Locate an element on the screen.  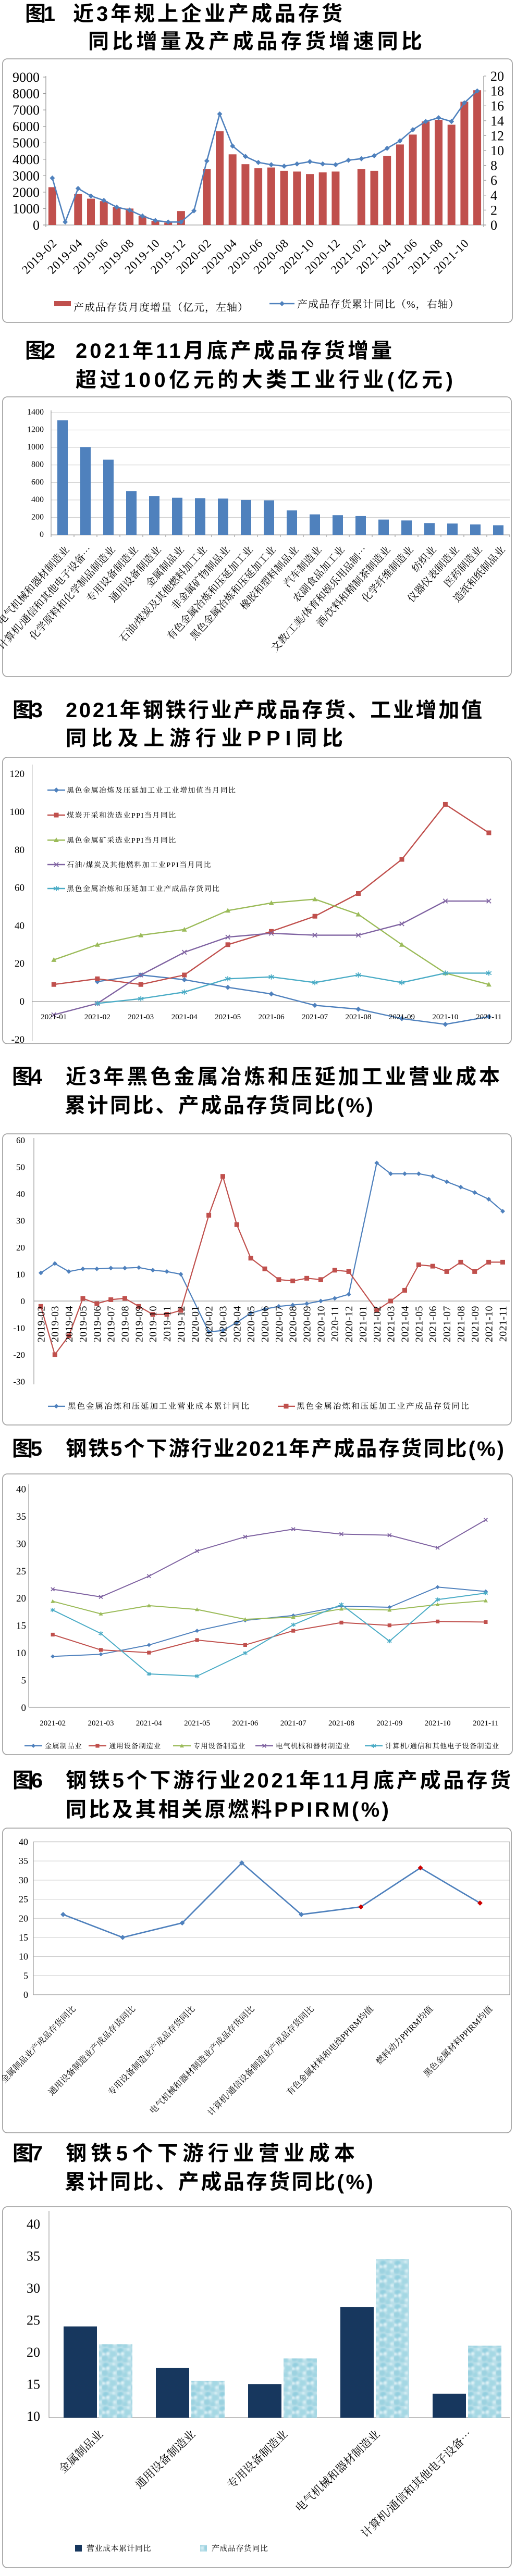
svg-text: 通用设备制造业 is located at coordinates (135, 1745).